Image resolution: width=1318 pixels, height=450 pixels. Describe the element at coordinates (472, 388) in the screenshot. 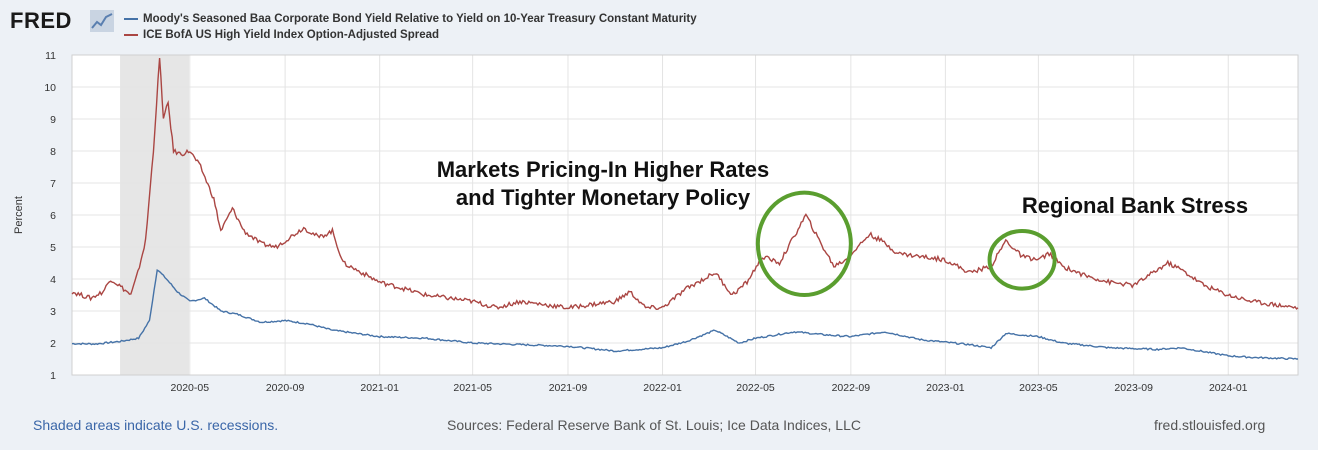

I see `x-tick-label: 2021-05` at that location.